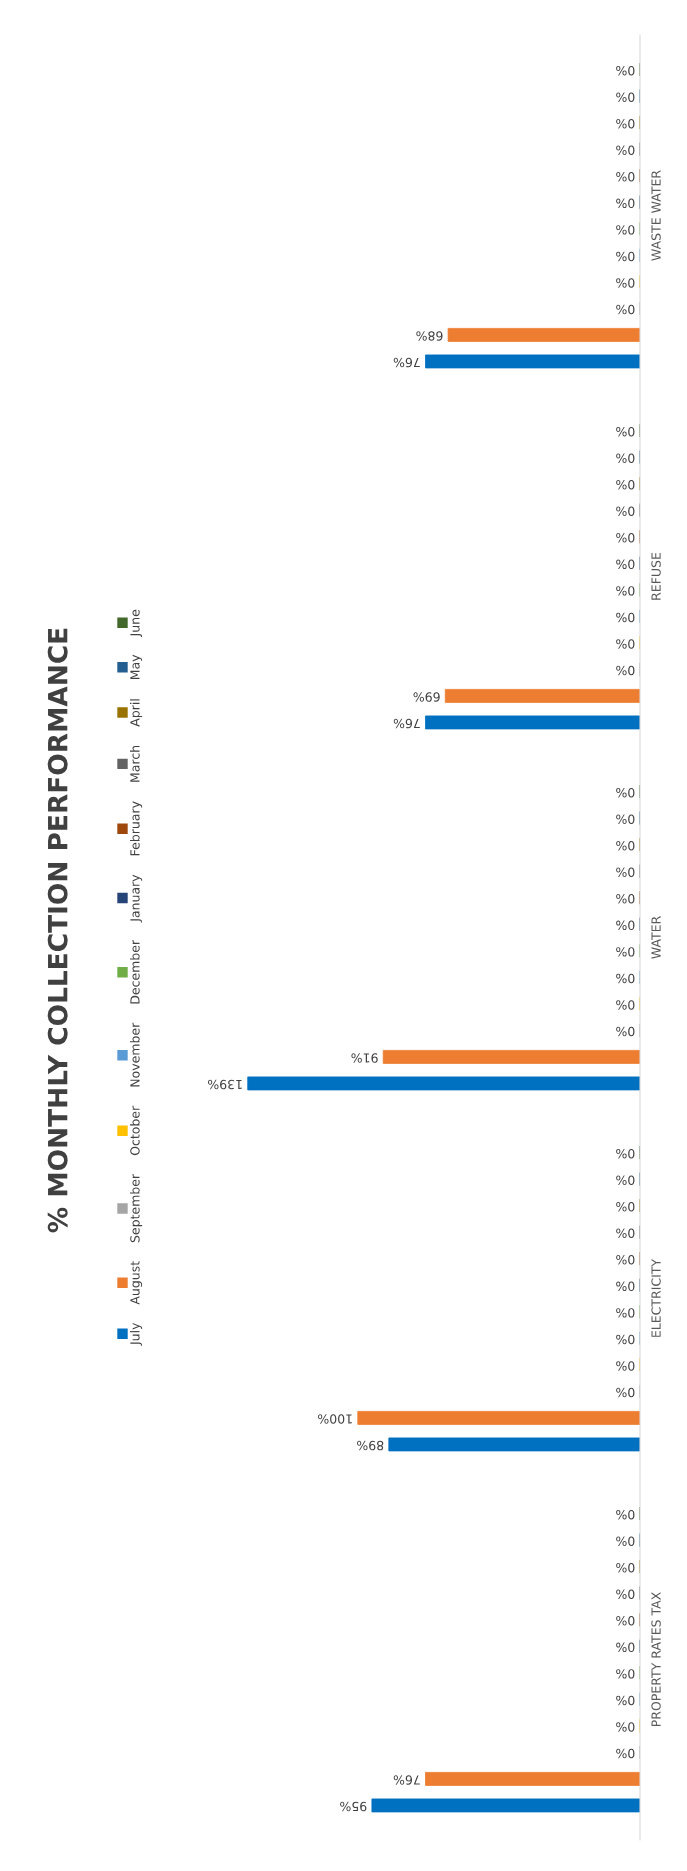 The width and height of the screenshot is (687, 1871). What do you see at coordinates (135, 971) in the screenshot?
I see `legend-label: December` at bounding box center [135, 971].